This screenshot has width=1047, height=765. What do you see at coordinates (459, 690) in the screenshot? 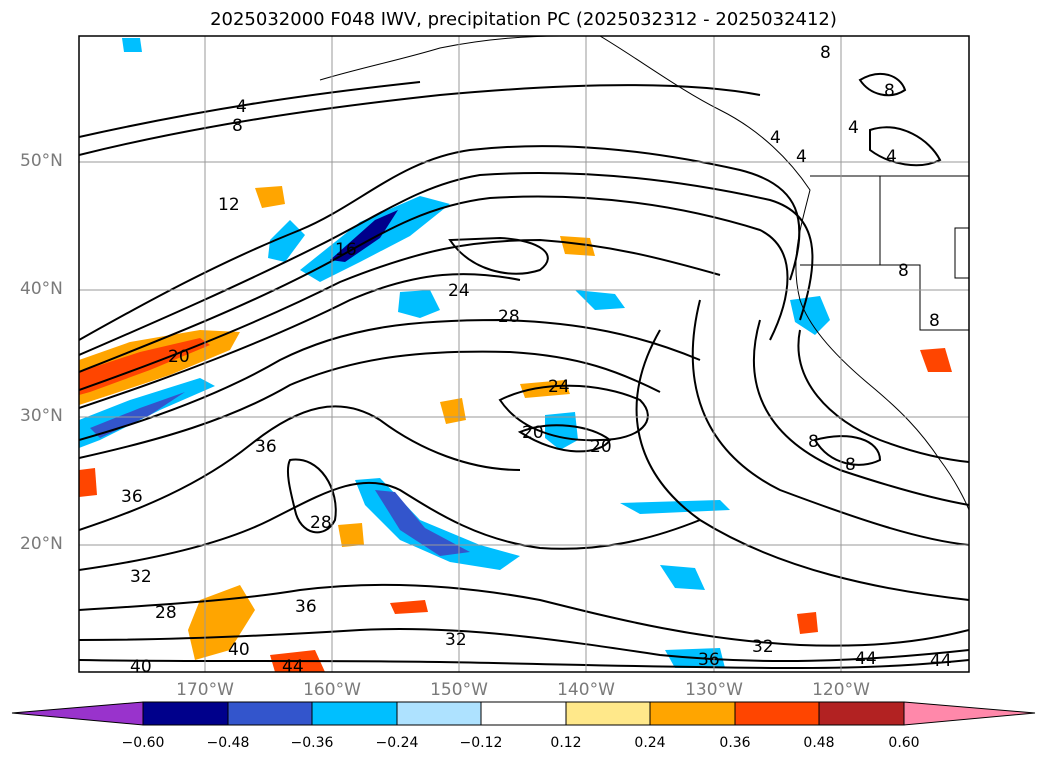
I see `lon-label: 150°W` at bounding box center [459, 690].